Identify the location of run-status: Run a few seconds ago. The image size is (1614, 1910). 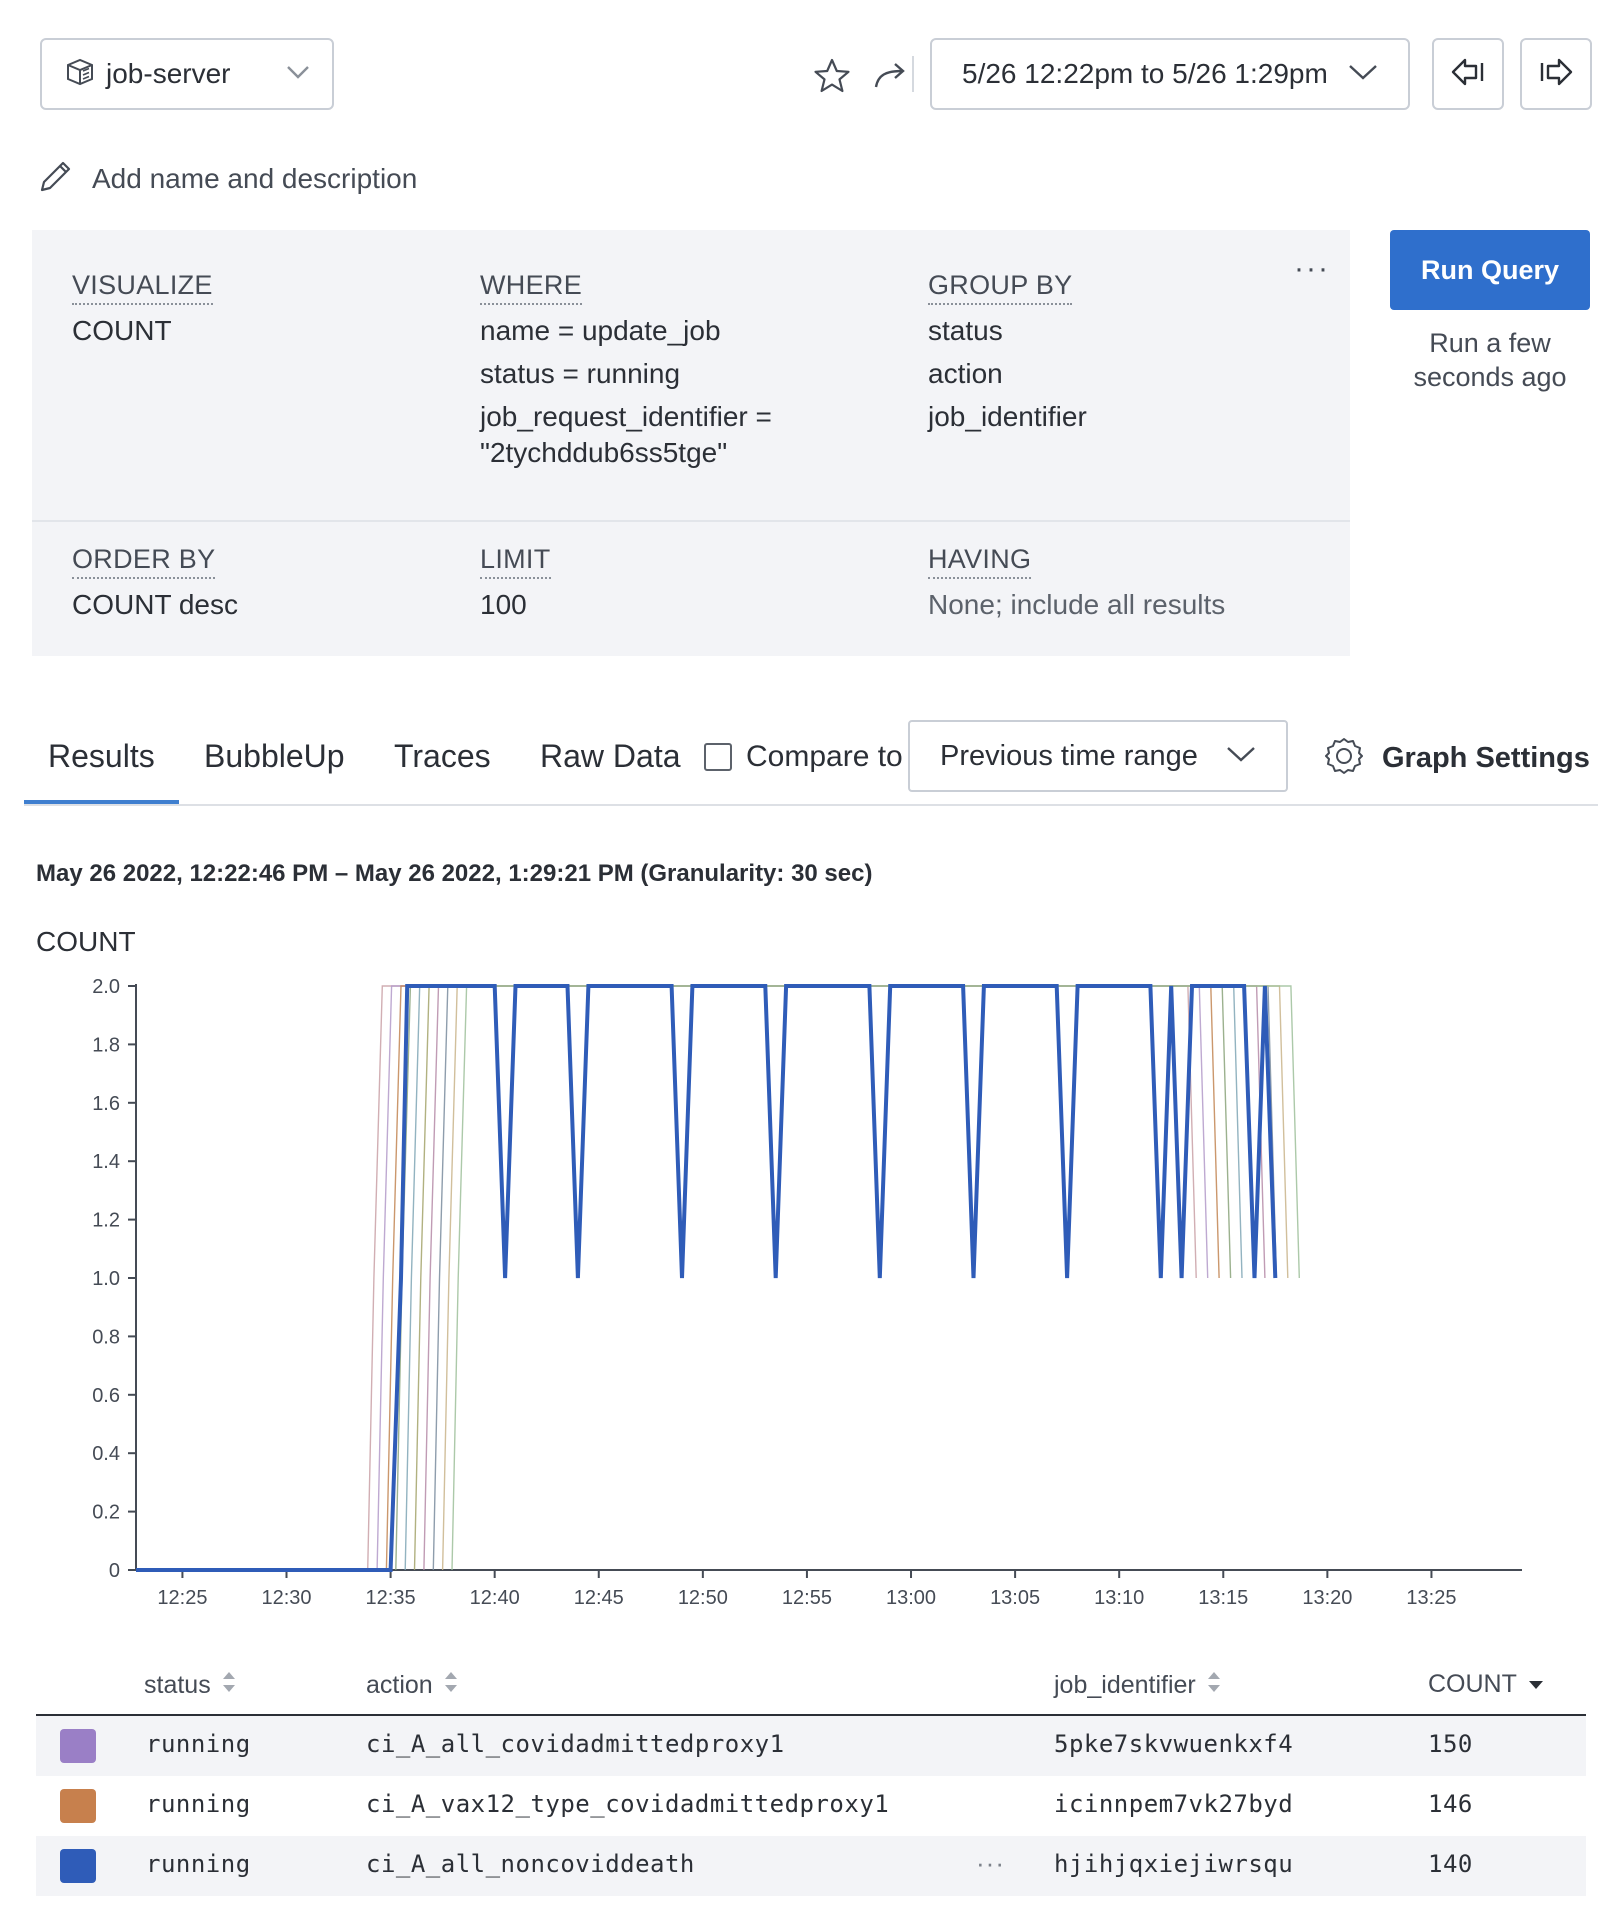
(1490, 360).